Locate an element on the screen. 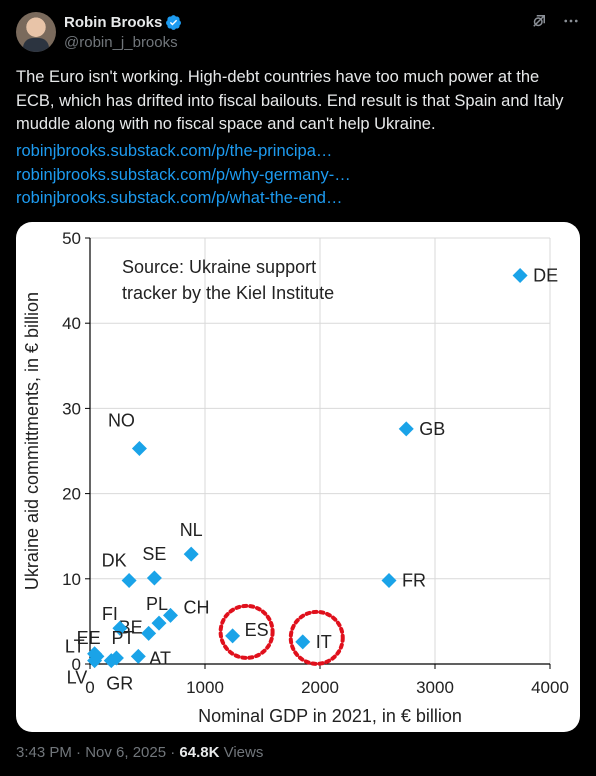  grok-icon is located at coordinates (539, 23).